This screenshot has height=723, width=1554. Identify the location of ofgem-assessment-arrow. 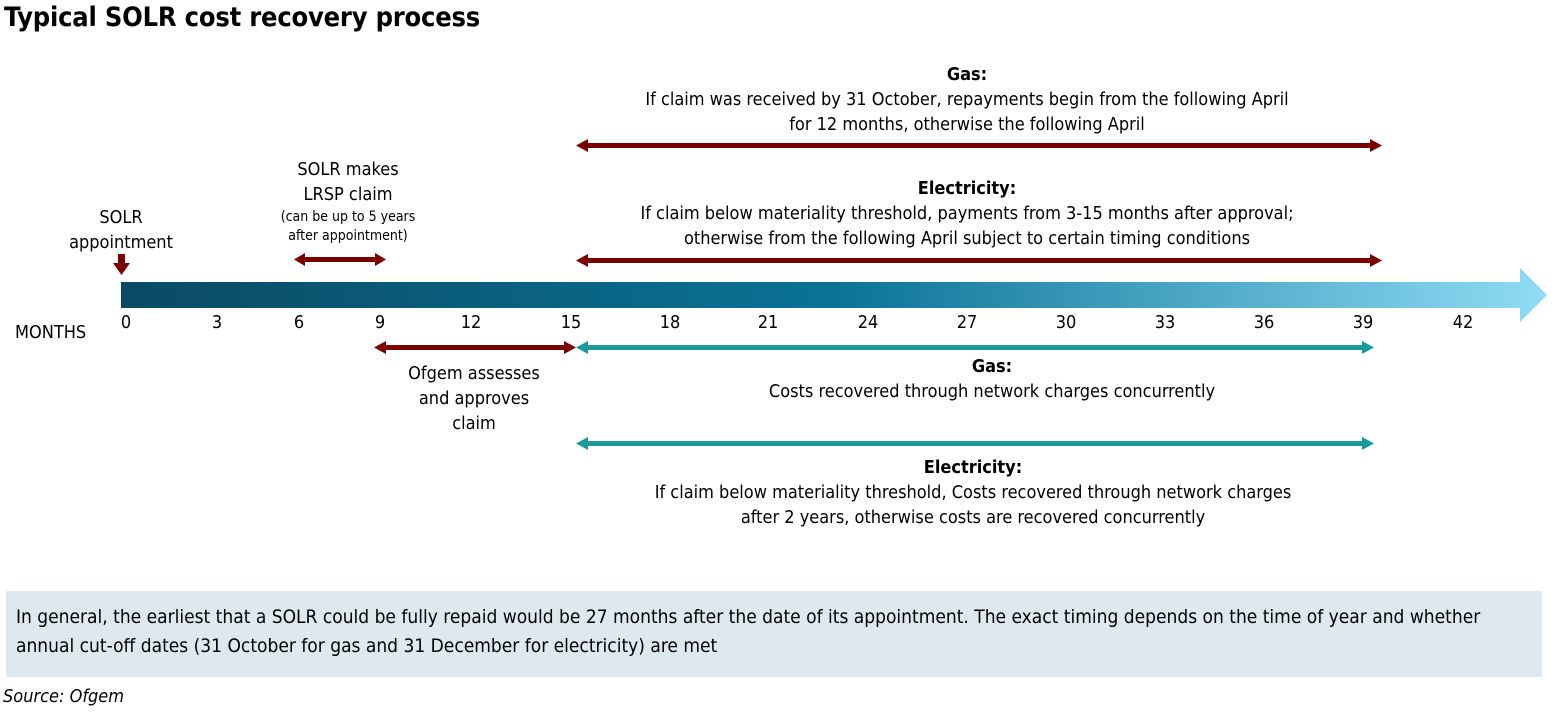
(475, 347).